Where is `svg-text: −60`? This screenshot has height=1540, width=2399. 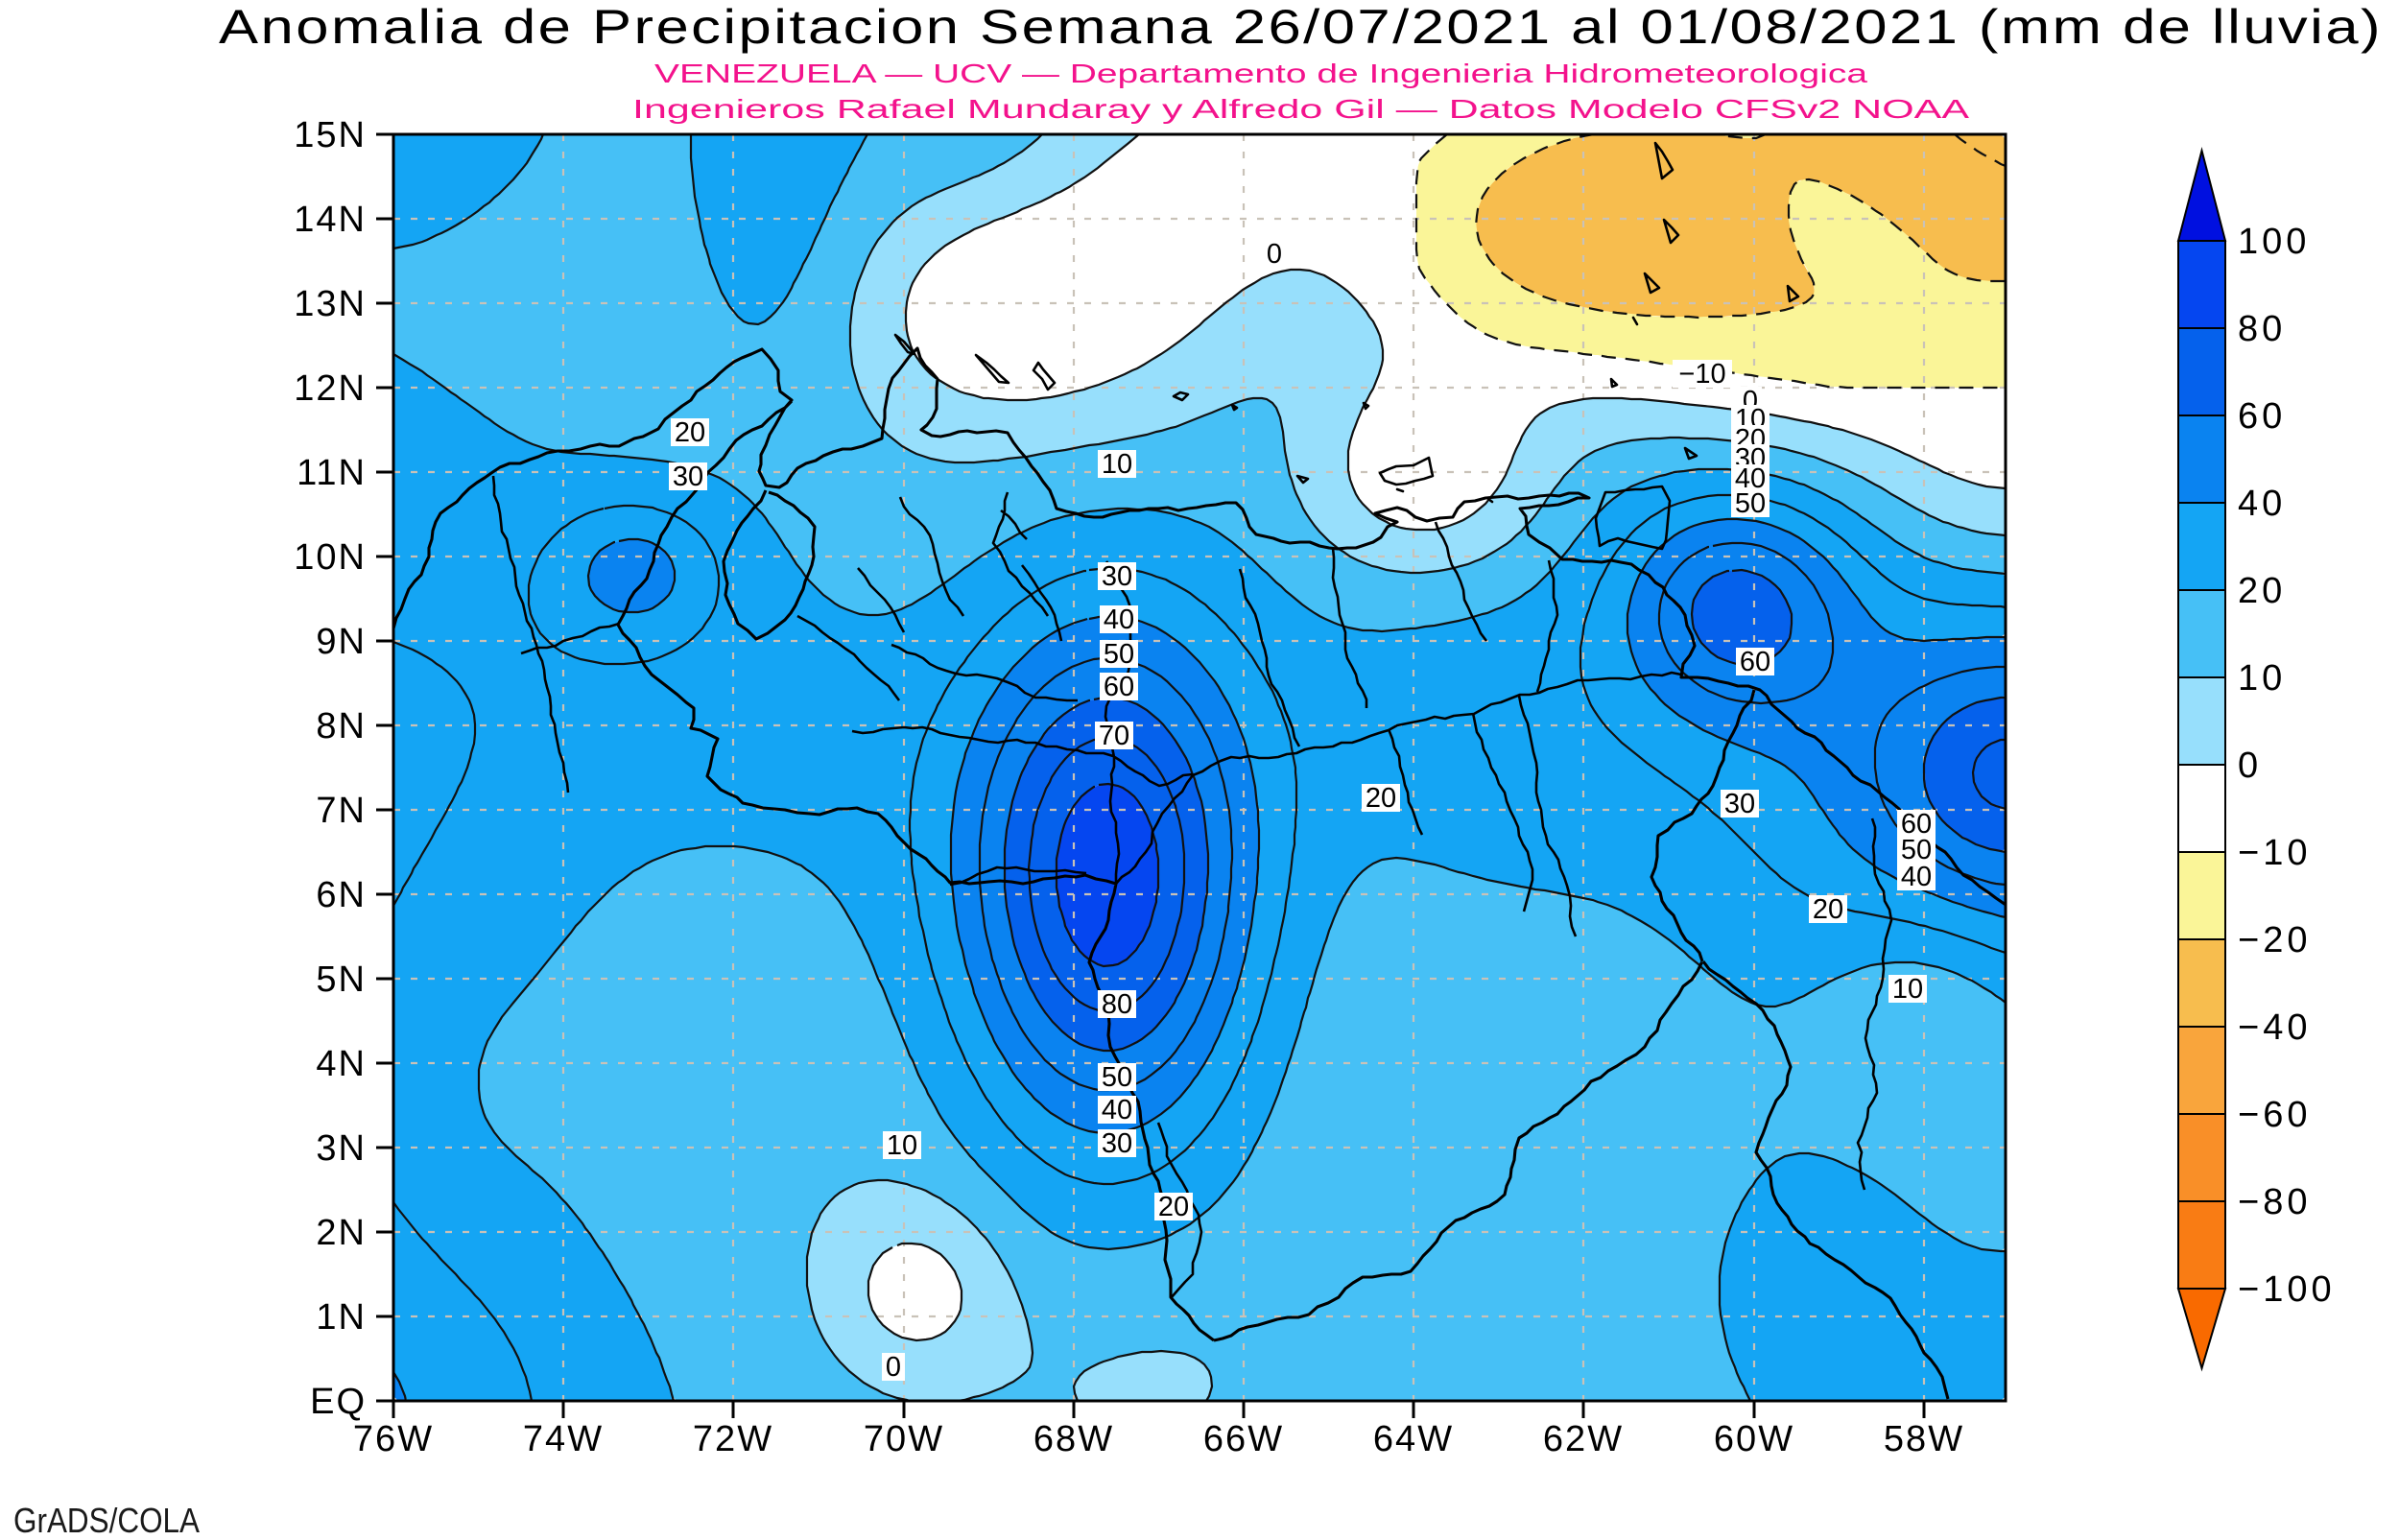
svg-text: −60 is located at coordinates (2275, 1115).